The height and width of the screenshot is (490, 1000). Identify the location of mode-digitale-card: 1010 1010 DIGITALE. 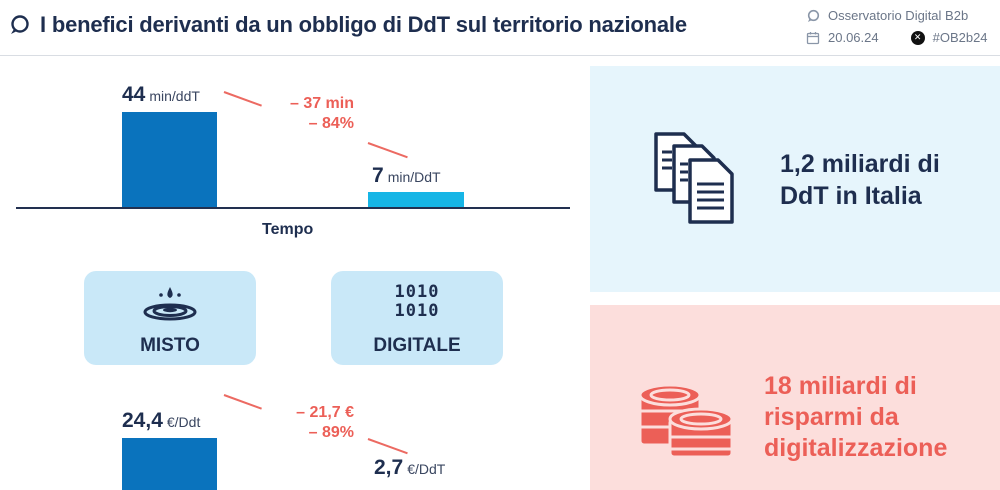
(417, 318).